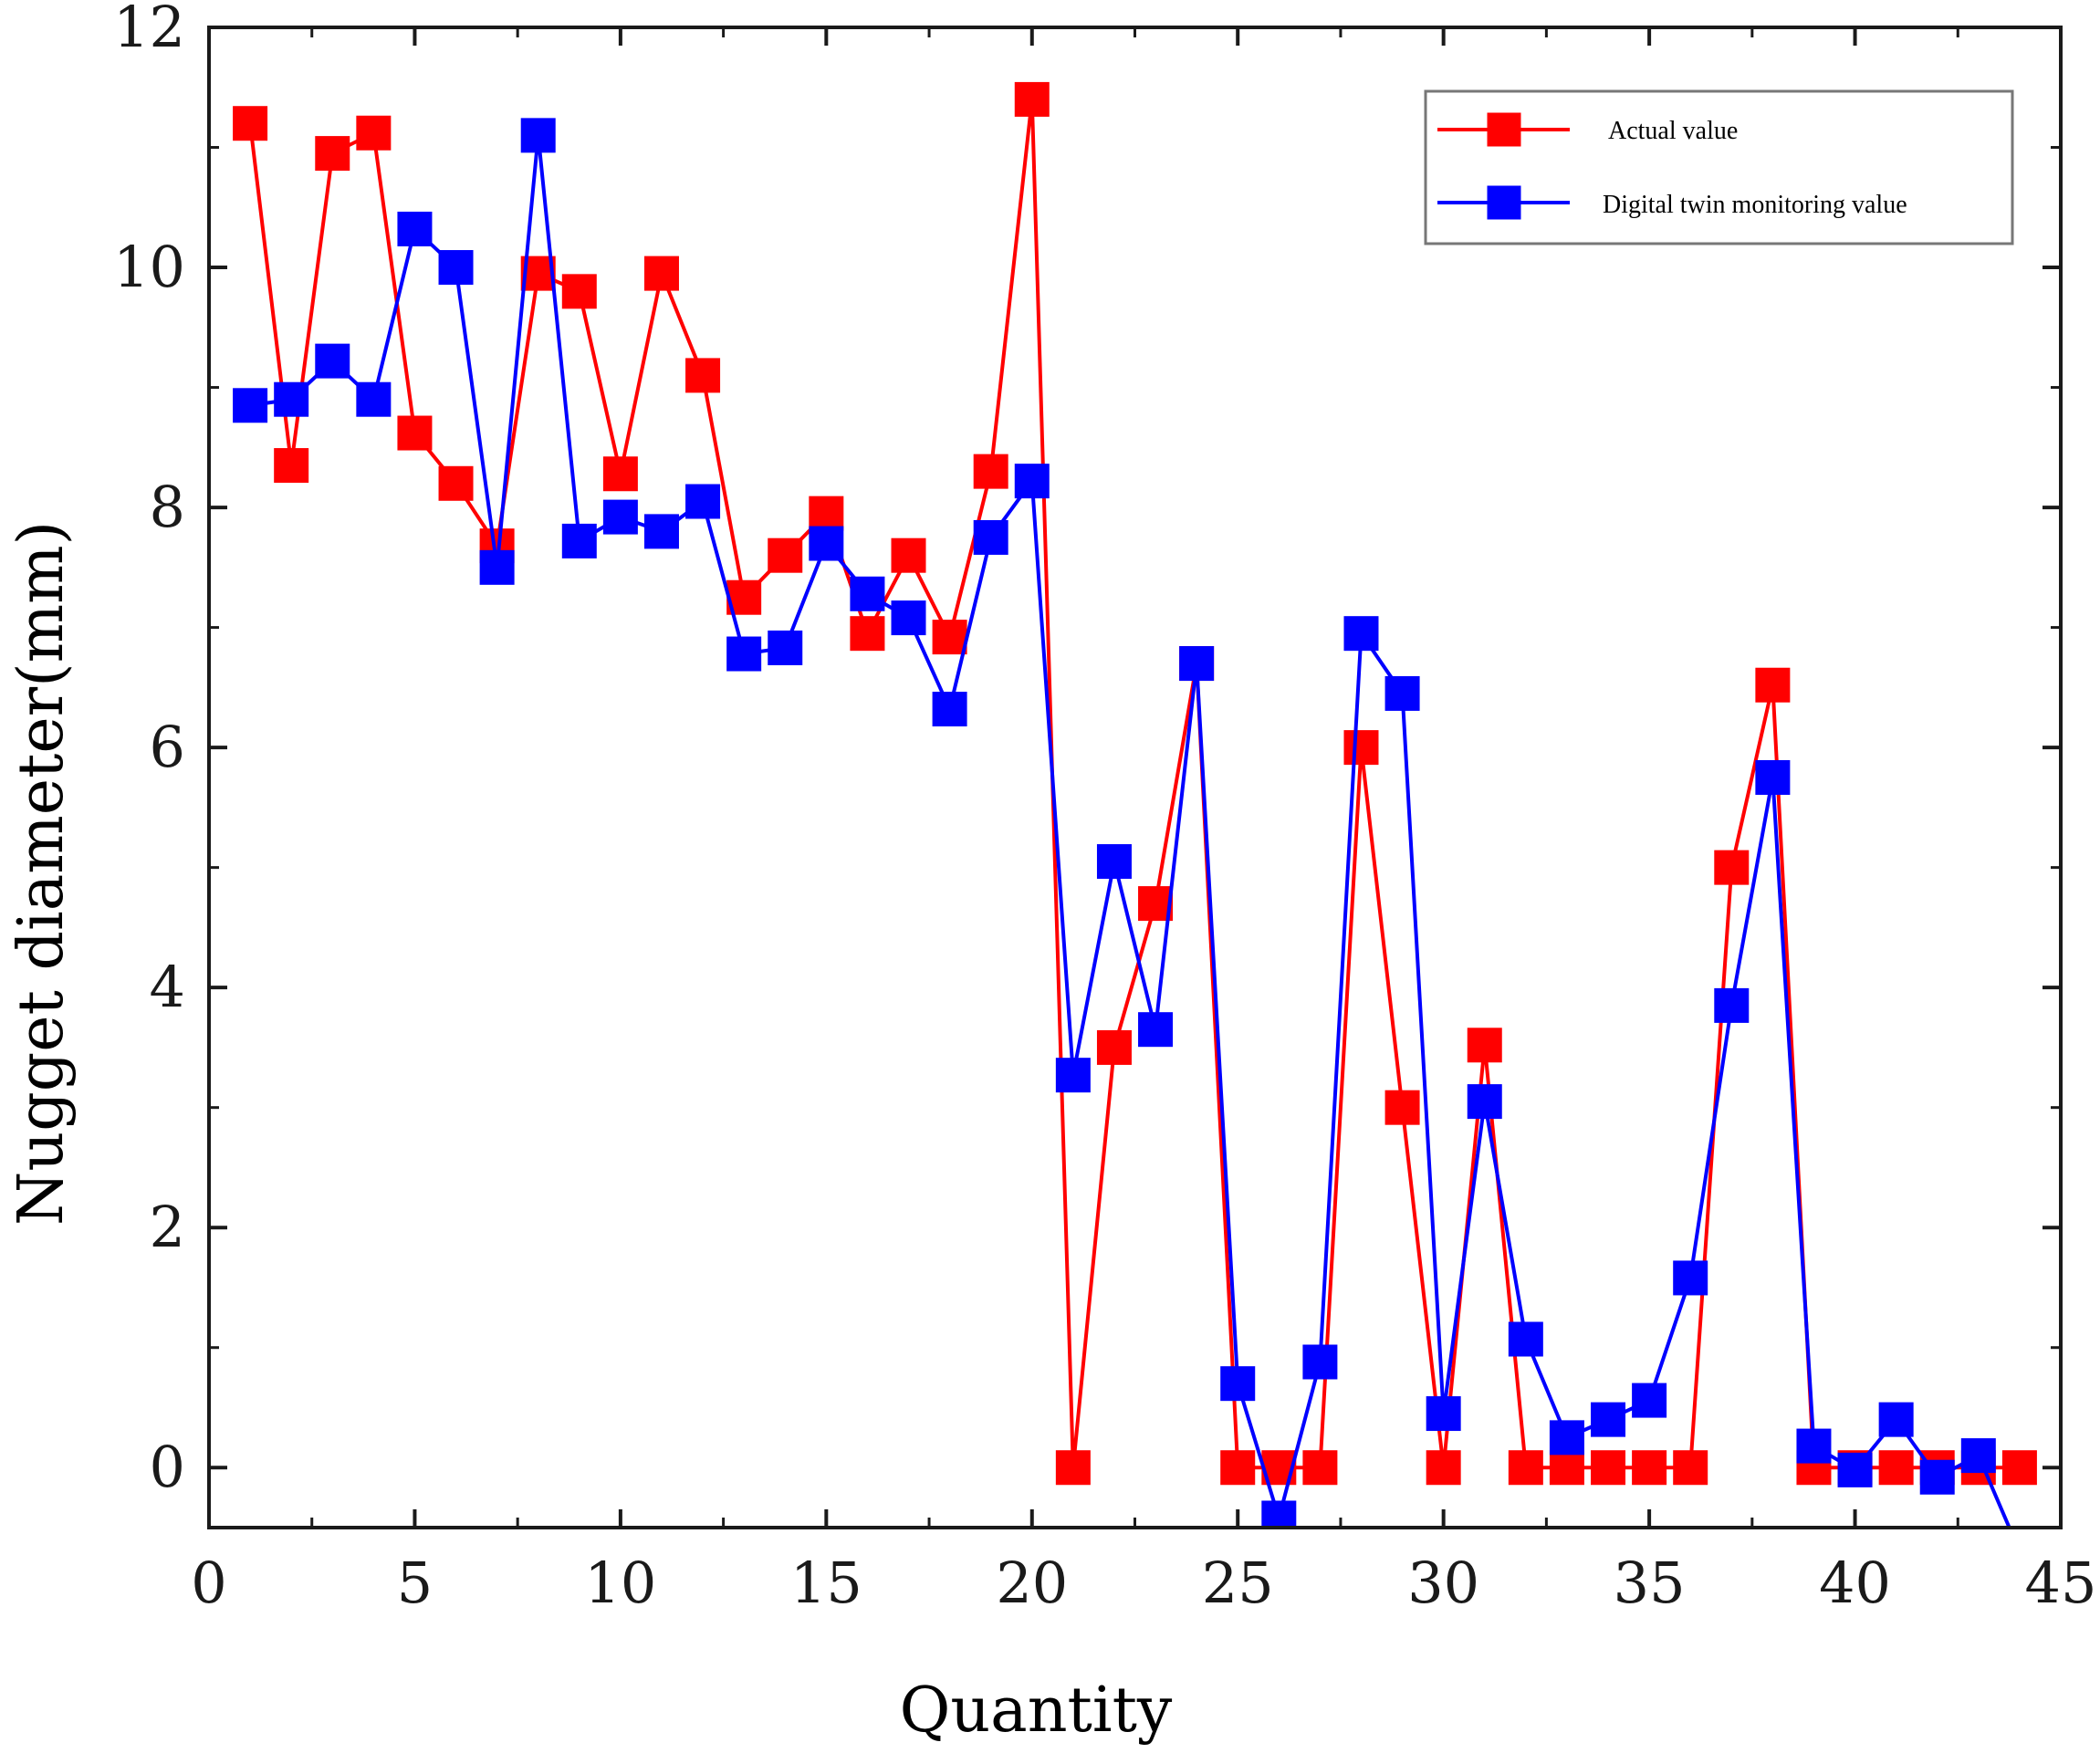  Describe the element at coordinates (1504, 129) in the screenshot. I see `legend-actual-marker` at that location.